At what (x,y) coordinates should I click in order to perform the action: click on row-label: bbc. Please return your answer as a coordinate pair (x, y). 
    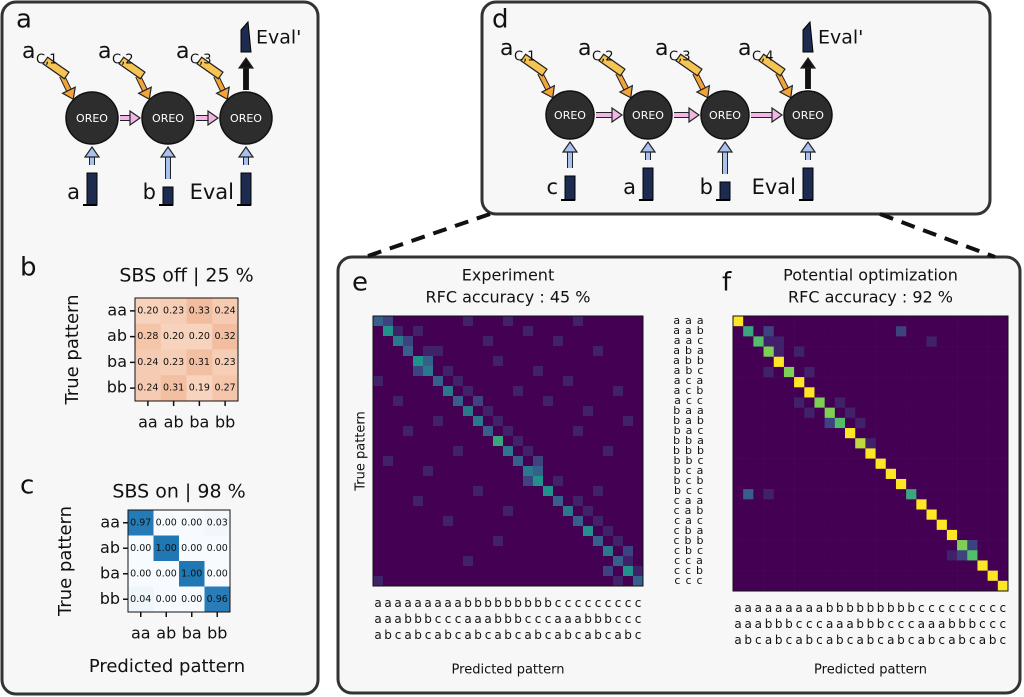
    Looking at the image, I should click on (690, 460).